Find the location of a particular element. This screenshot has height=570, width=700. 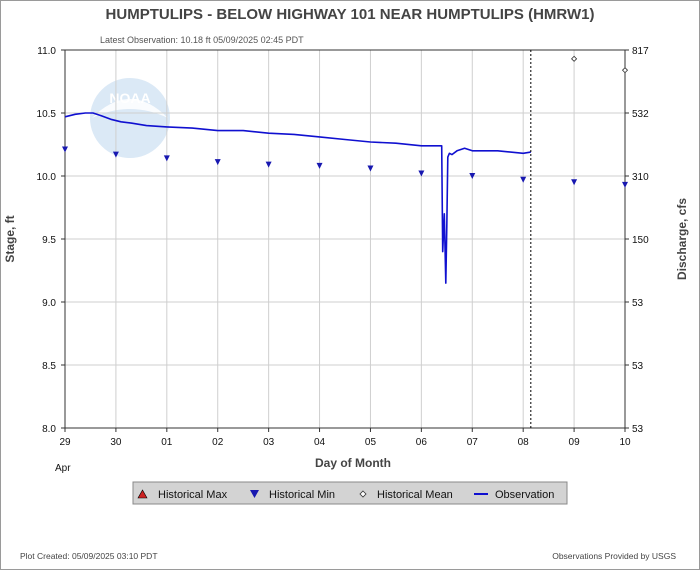

y-axis-stage: 8.0 8.5 9.0 9.5 10.0 10.5 11.0 is located at coordinates (51, 240).